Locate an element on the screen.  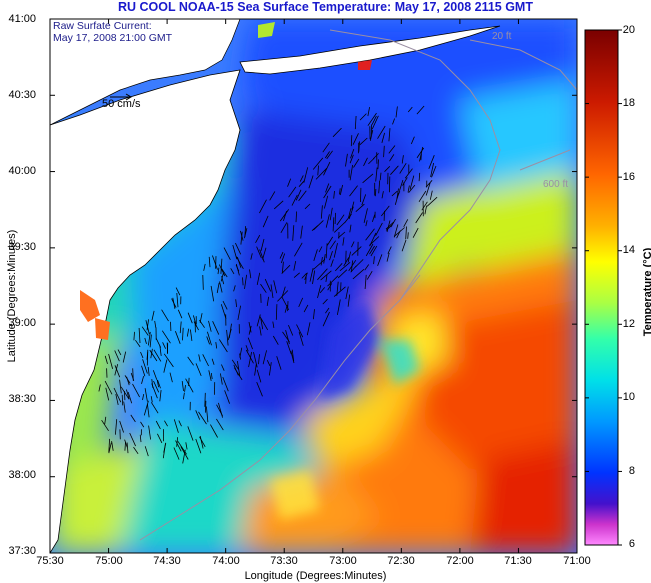
x-tick-label: 75:00 is located at coordinates (109, 561).